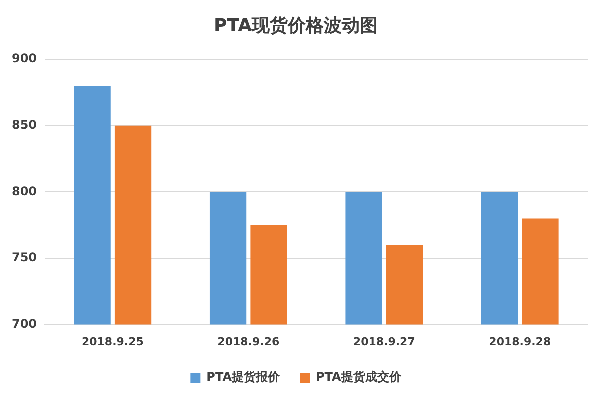 The height and width of the screenshot is (400, 600). Describe the element at coordinates (25, 257) in the screenshot. I see `y-tick-label: 750` at that location.